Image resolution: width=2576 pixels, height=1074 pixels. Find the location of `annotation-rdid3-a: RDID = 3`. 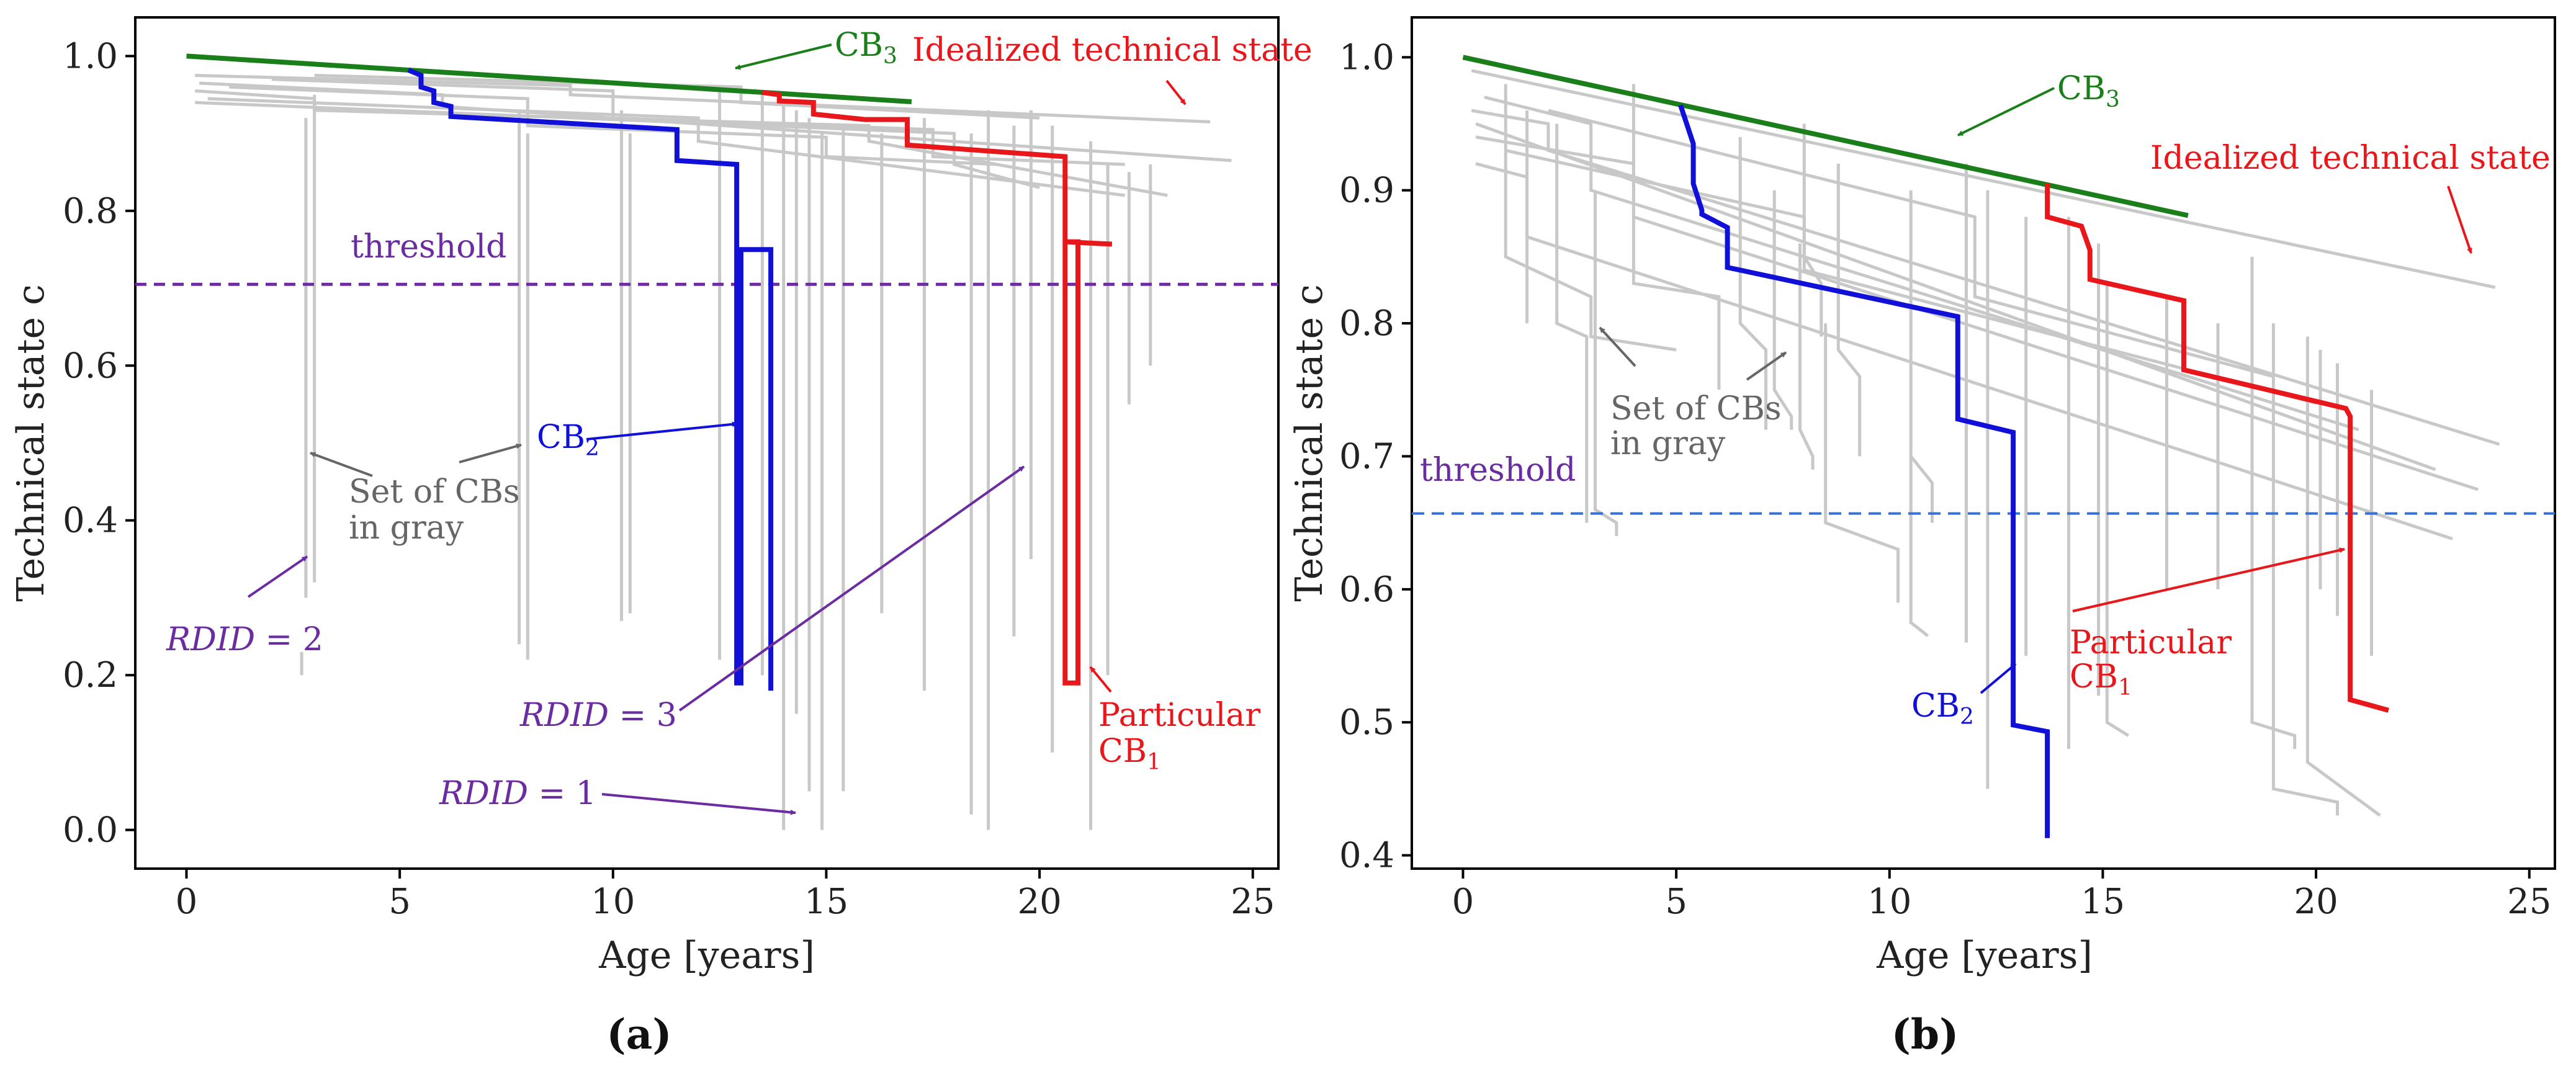

annotation-rdid3-a: RDID = 3 is located at coordinates (772, 599).